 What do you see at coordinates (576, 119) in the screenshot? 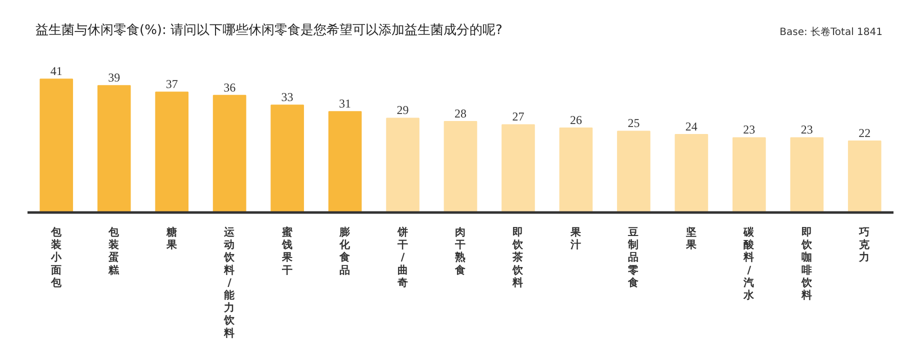
I see `data-label: 26` at bounding box center [576, 119].